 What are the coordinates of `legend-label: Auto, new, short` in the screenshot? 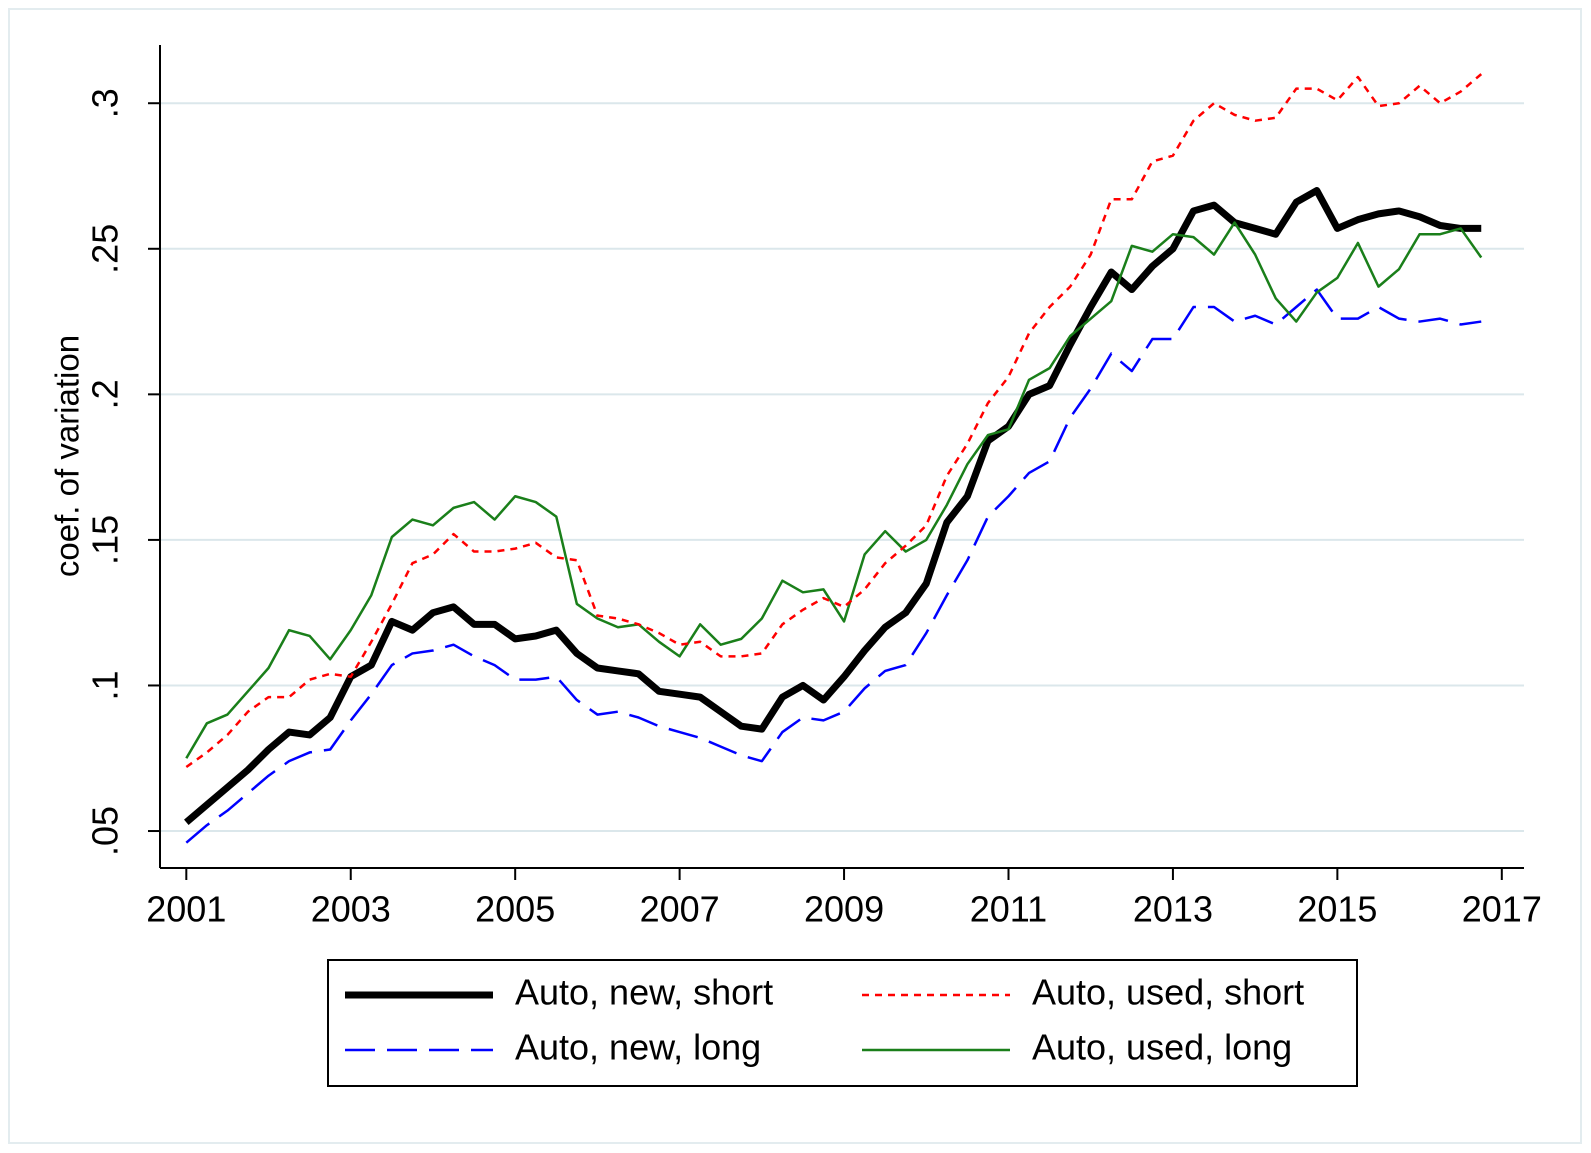 It's located at (644, 992).